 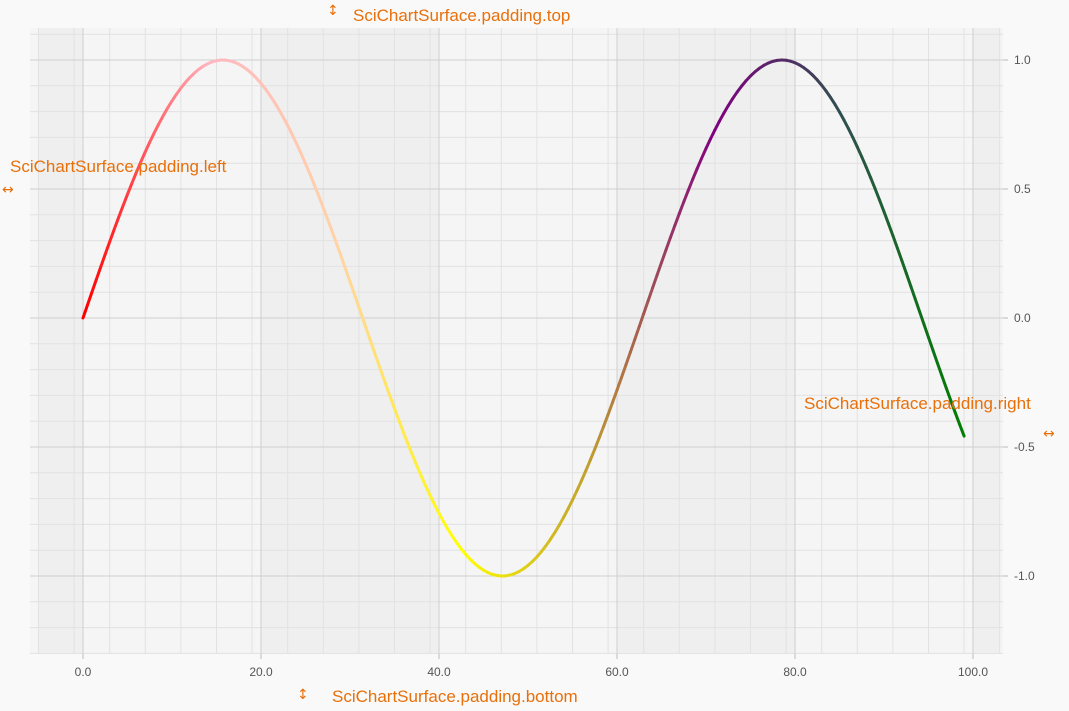 What do you see at coordinates (333, 11) in the screenshot?
I see `padding-top-arrow-icon: ↕` at bounding box center [333, 11].